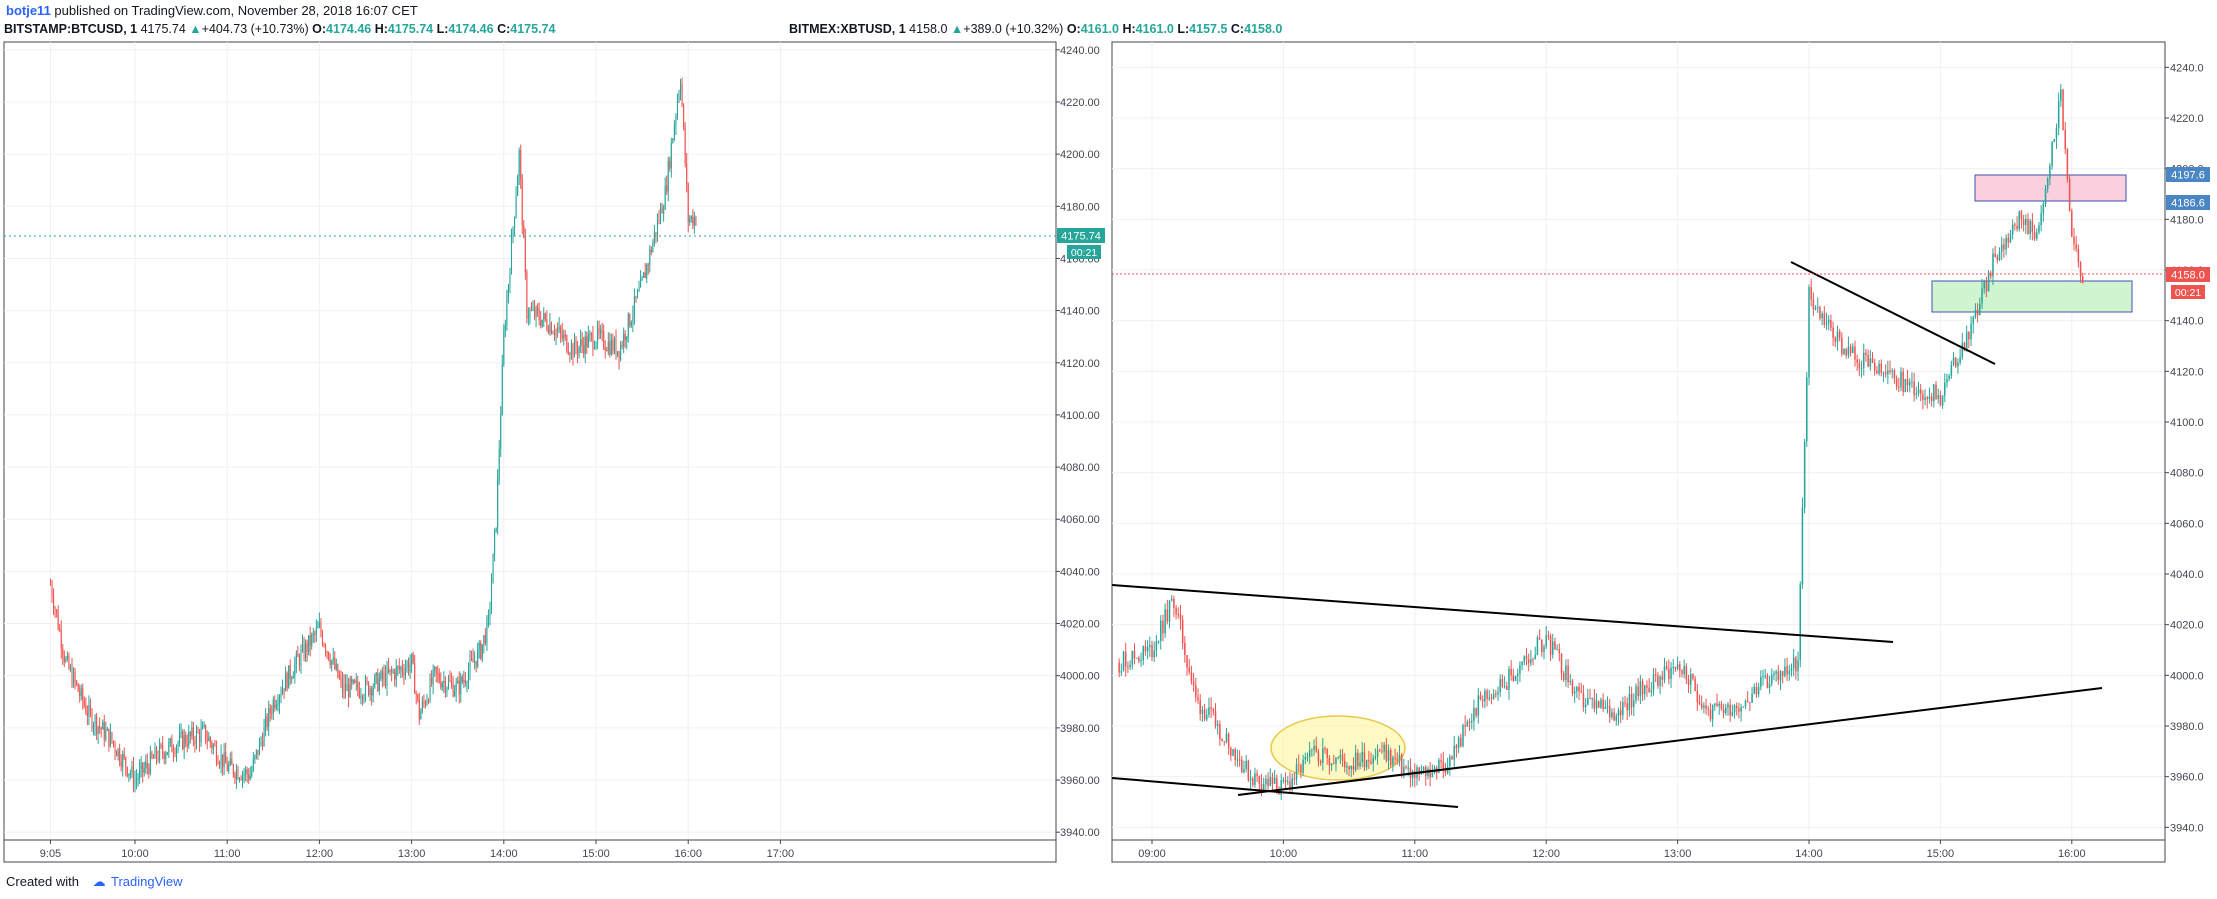 Image resolution: width=2217 pixels, height=899 pixels. Describe the element at coordinates (957, 29) in the screenshot. I see `up-arrow-icon: ▲` at that location.